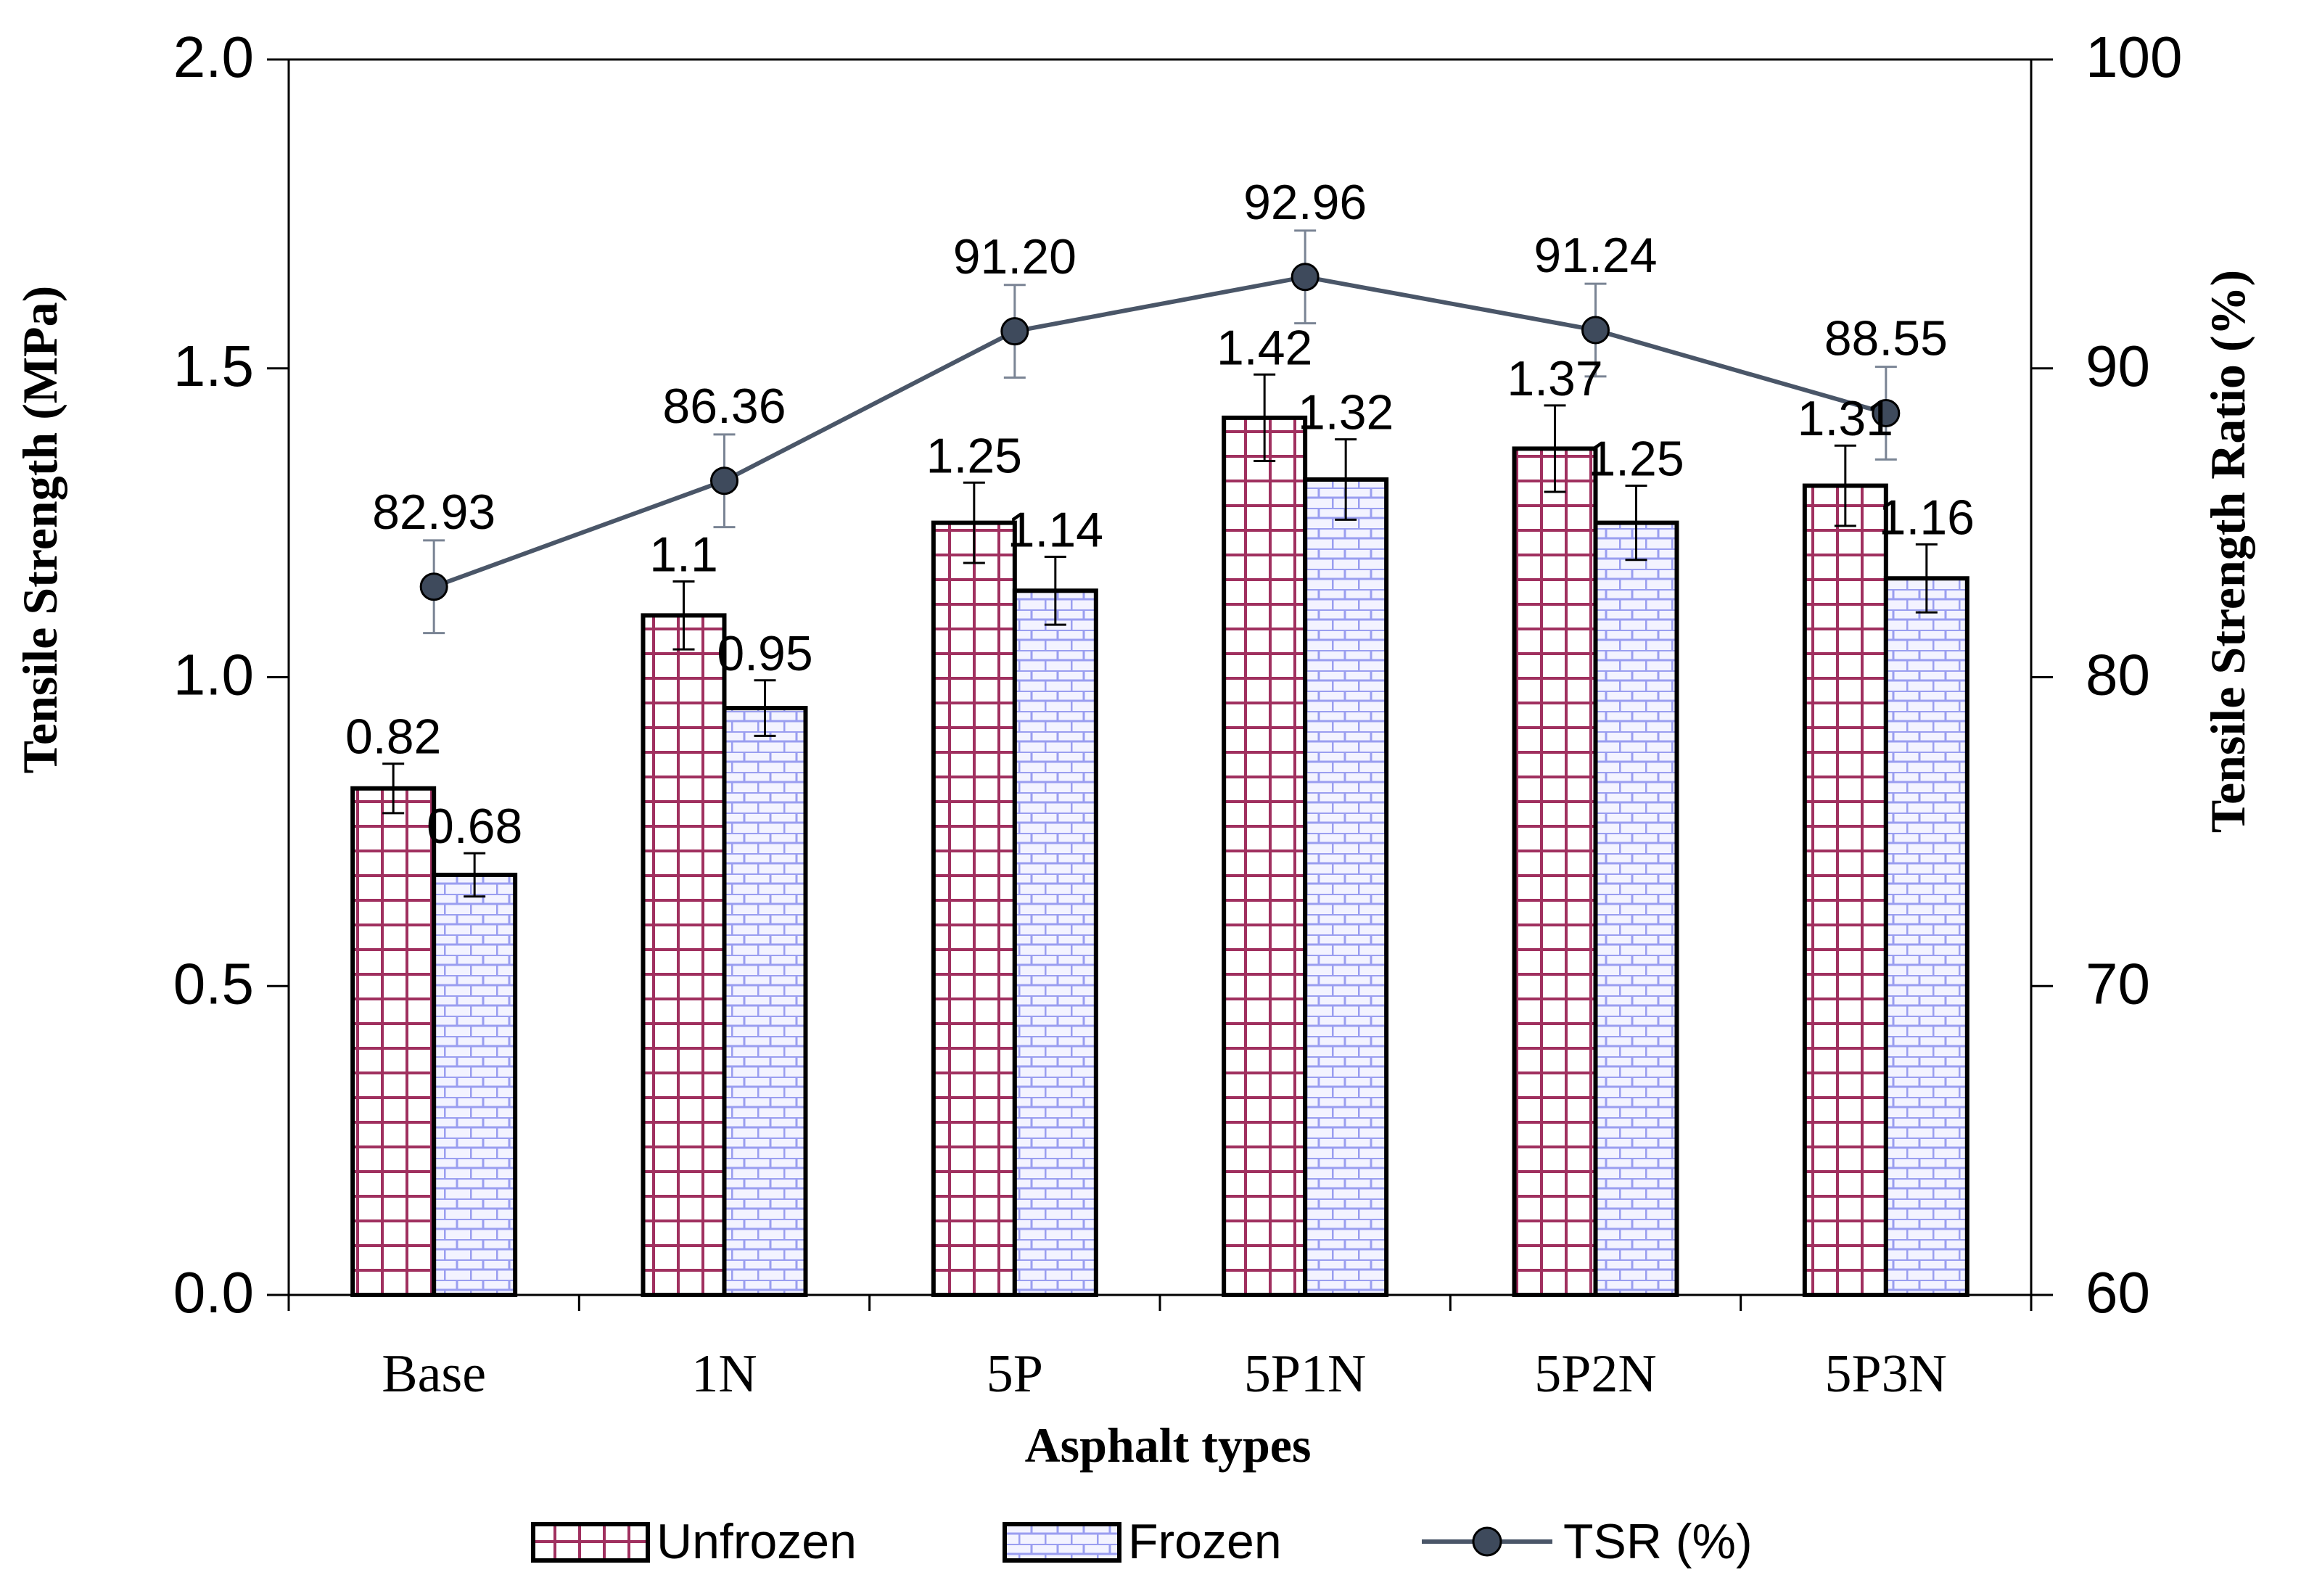 The height and width of the screenshot is (1596, 2301). I want to click on legend-label-frozen: Frozen, so click(1205, 1541).